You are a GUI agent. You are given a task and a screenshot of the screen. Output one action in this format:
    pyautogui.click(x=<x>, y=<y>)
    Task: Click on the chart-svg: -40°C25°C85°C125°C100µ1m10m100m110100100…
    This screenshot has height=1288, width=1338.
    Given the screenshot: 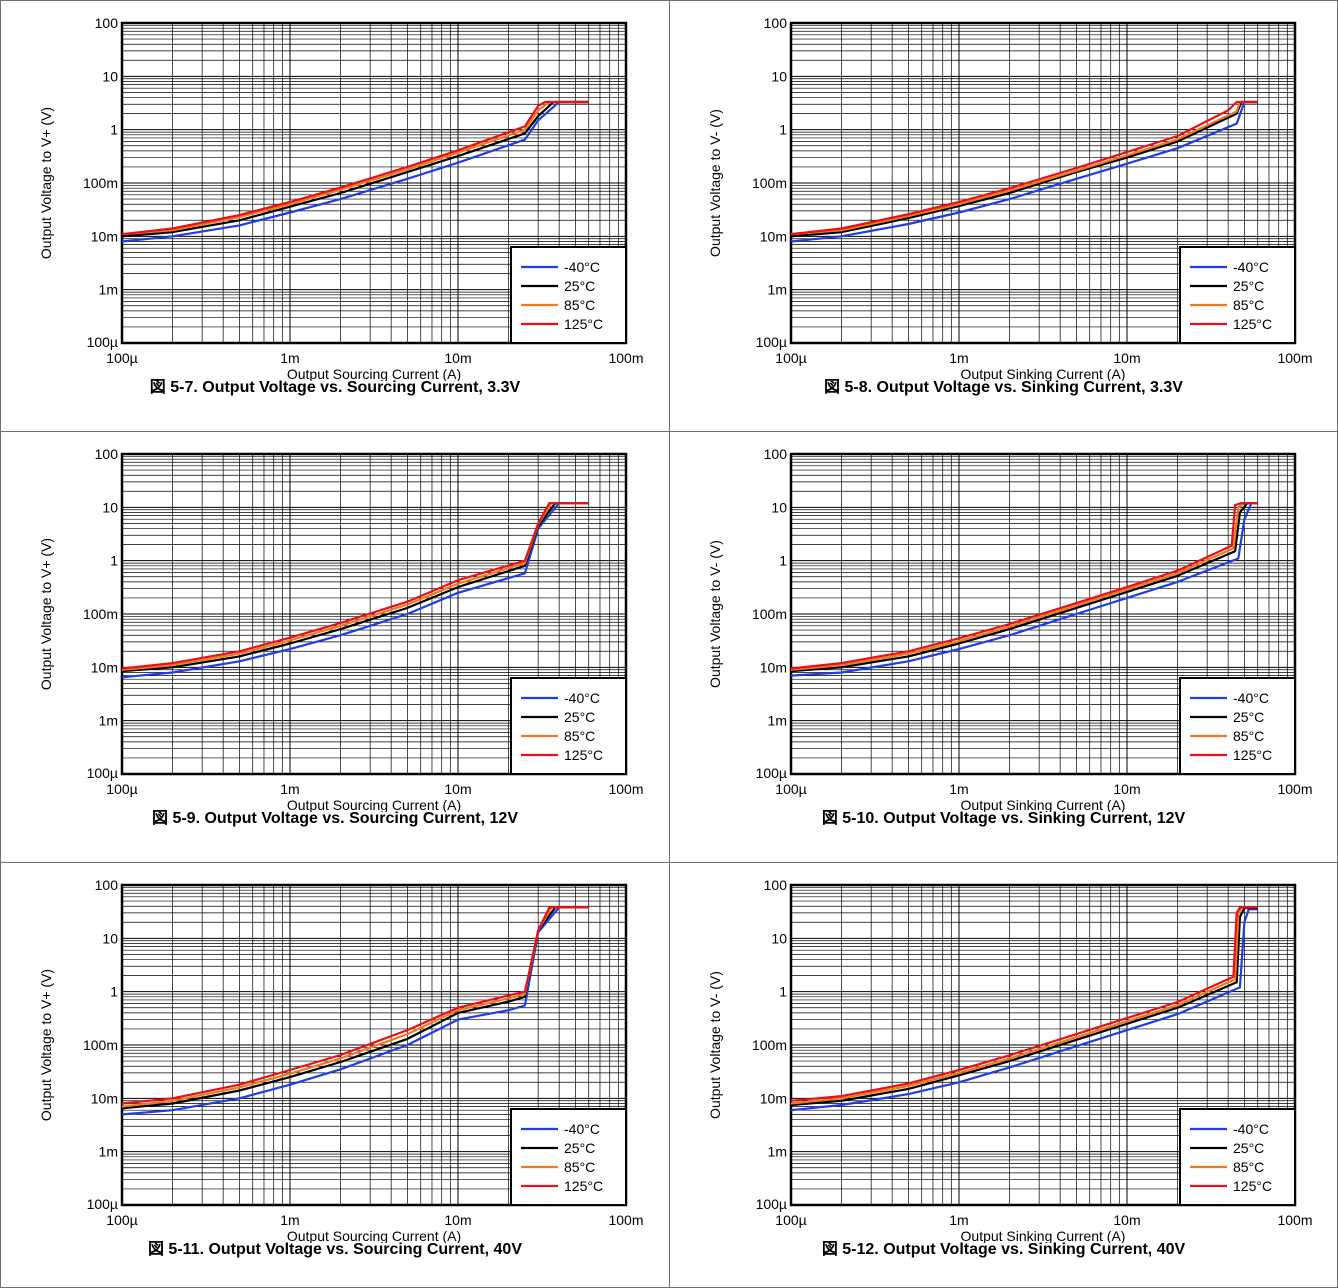 What is the action you would take?
    pyautogui.click(x=1010, y=198)
    